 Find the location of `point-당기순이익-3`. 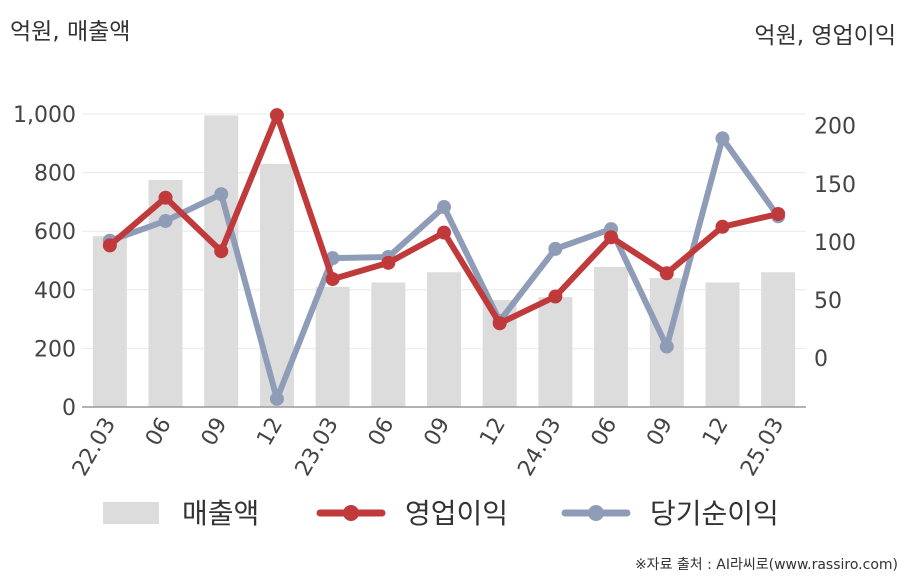

point-당기순이익-3 is located at coordinates (276, 398).